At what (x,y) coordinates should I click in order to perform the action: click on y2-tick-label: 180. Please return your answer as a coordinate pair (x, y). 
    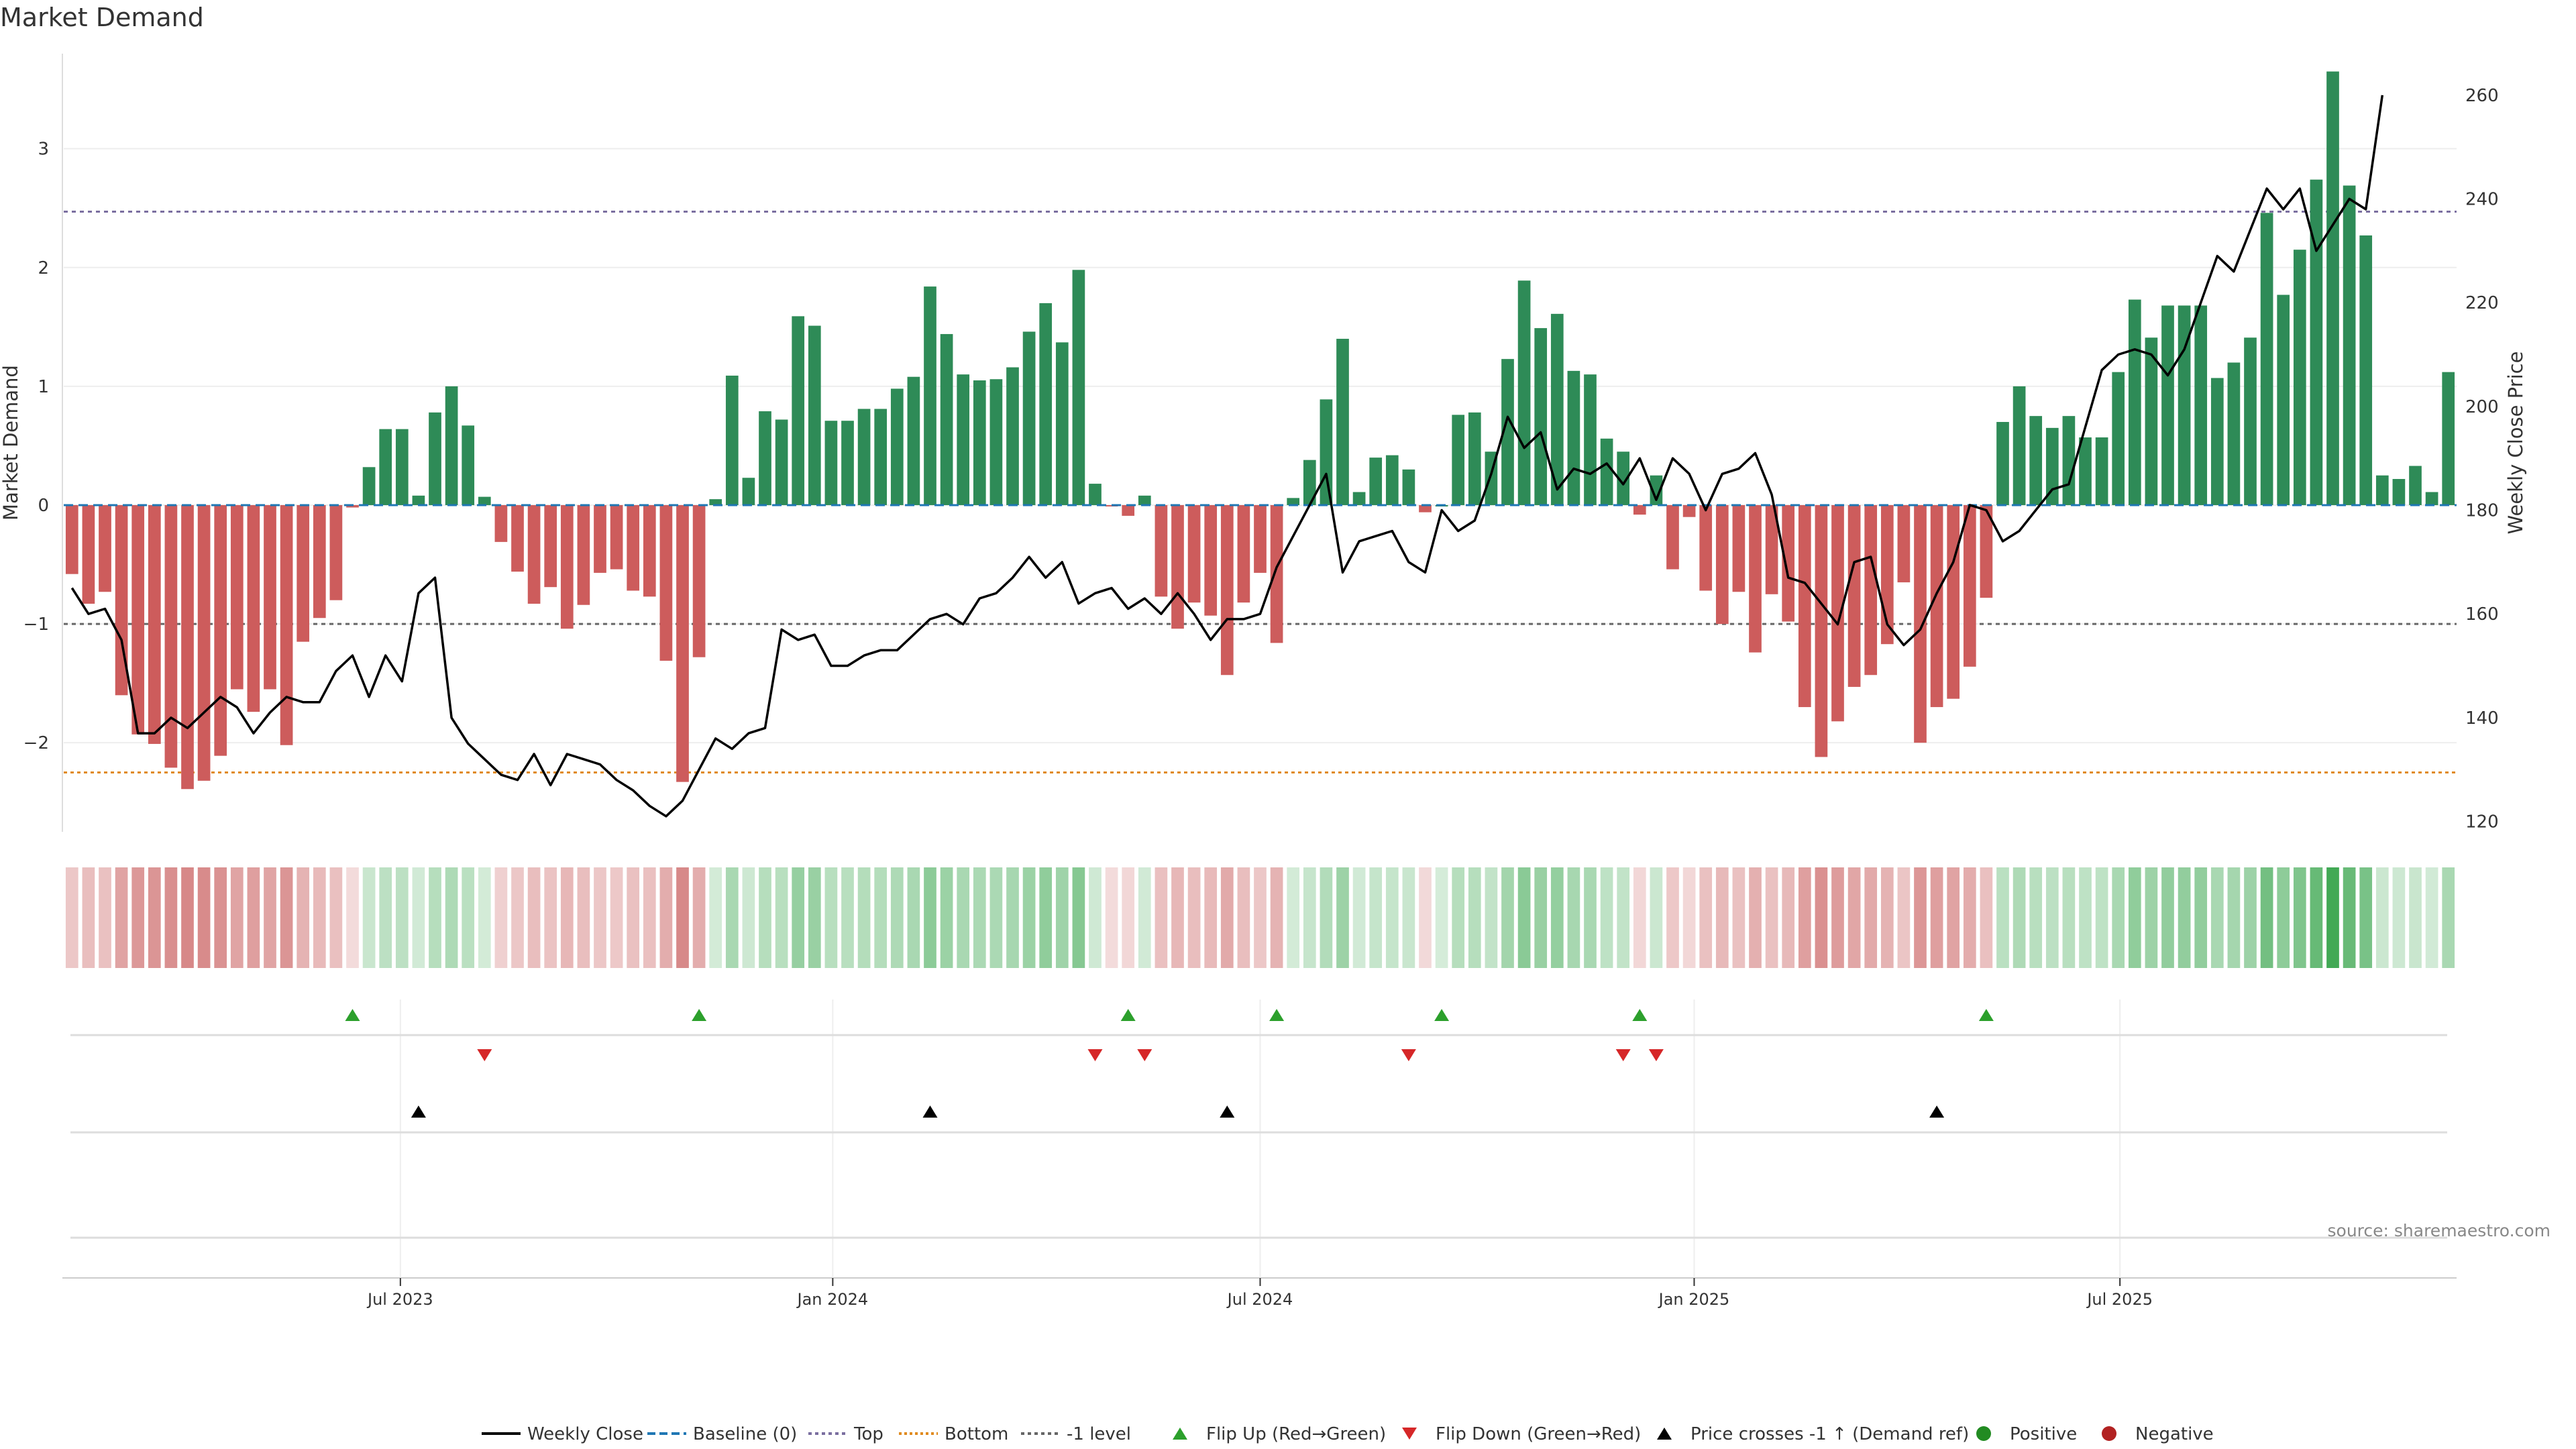
    Looking at the image, I should click on (2482, 511).